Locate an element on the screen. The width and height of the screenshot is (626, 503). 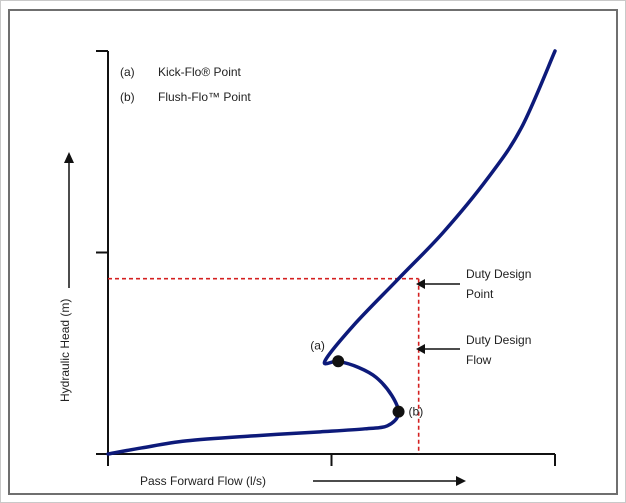
marker-a is located at coordinates (338, 361).